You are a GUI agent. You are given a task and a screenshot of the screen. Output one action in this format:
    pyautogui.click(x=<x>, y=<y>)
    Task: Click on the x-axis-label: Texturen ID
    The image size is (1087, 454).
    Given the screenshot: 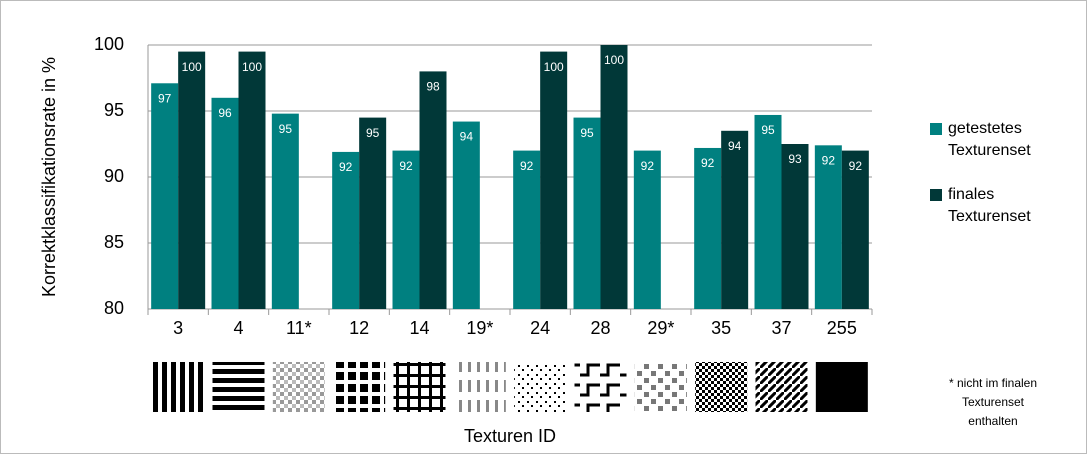 What is the action you would take?
    pyautogui.click(x=510, y=436)
    